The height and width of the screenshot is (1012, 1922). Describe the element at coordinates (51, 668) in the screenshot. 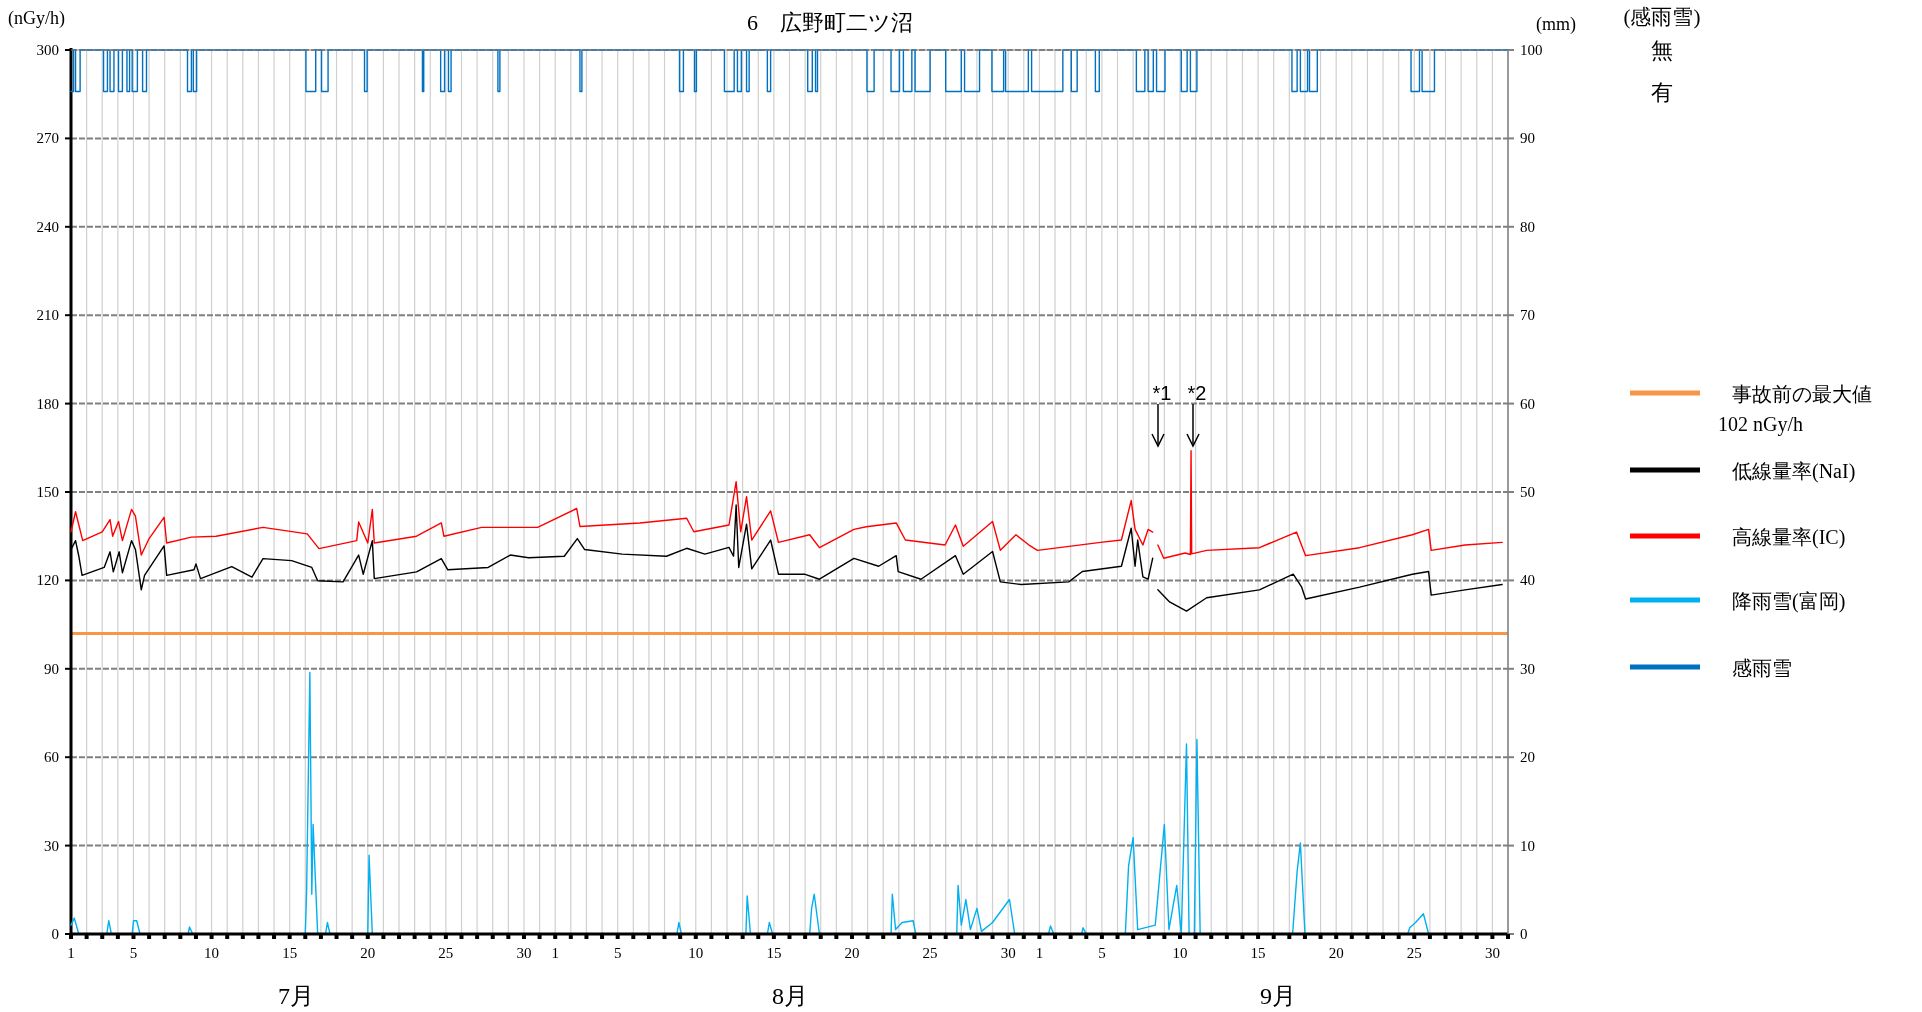

I see `y-tick-label: 90` at that location.